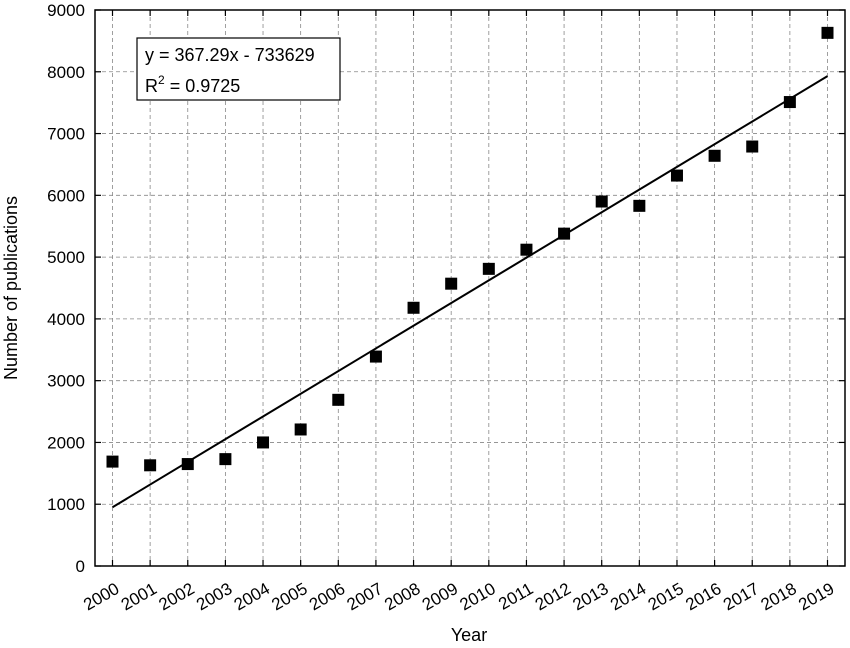 This screenshot has width=850, height=648. What do you see at coordinates (553, 596) in the screenshot?
I see `x-tick-label: 2012` at bounding box center [553, 596].